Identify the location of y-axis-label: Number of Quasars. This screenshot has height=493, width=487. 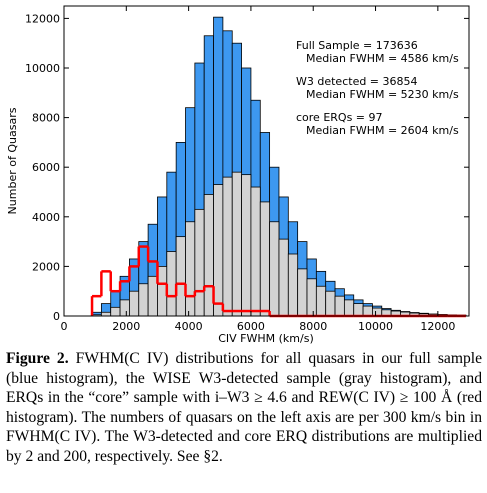
(12, 160).